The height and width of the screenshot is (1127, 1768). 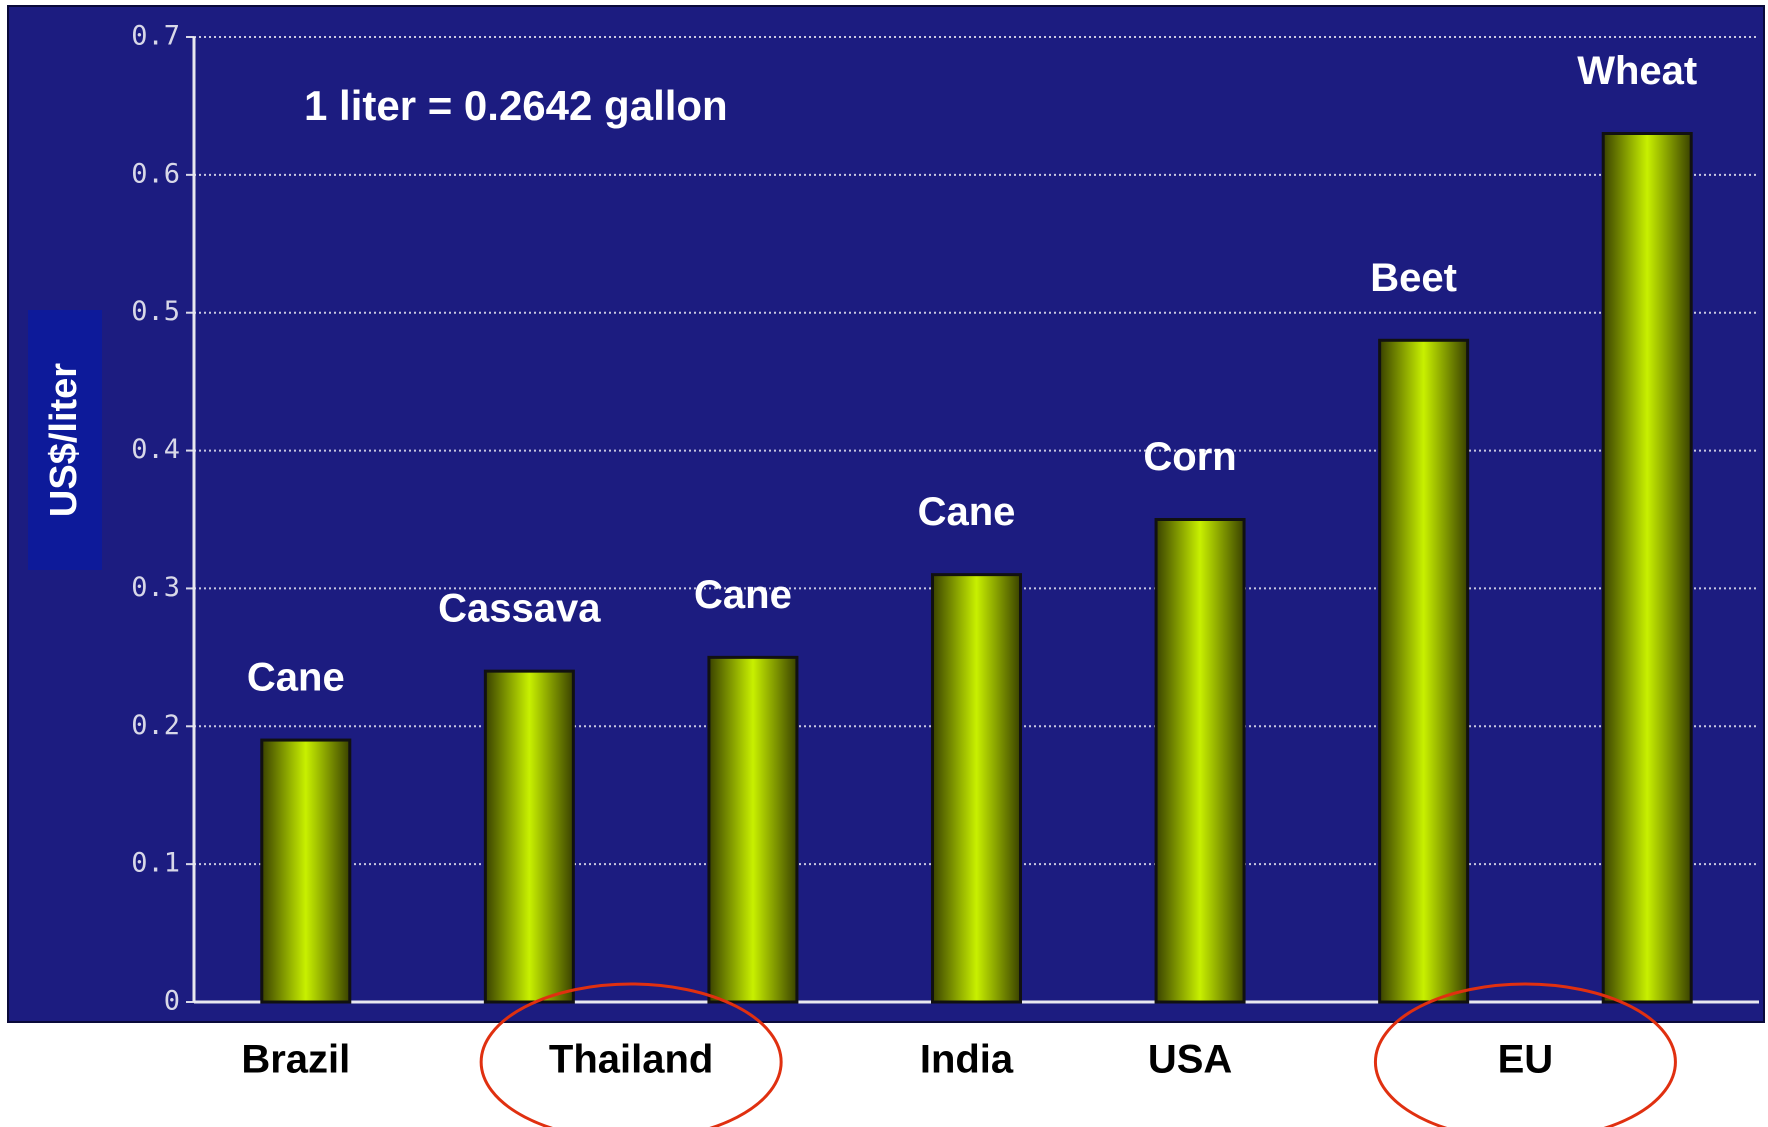 I want to click on y-tick-label: 0.5, so click(x=155, y=311).